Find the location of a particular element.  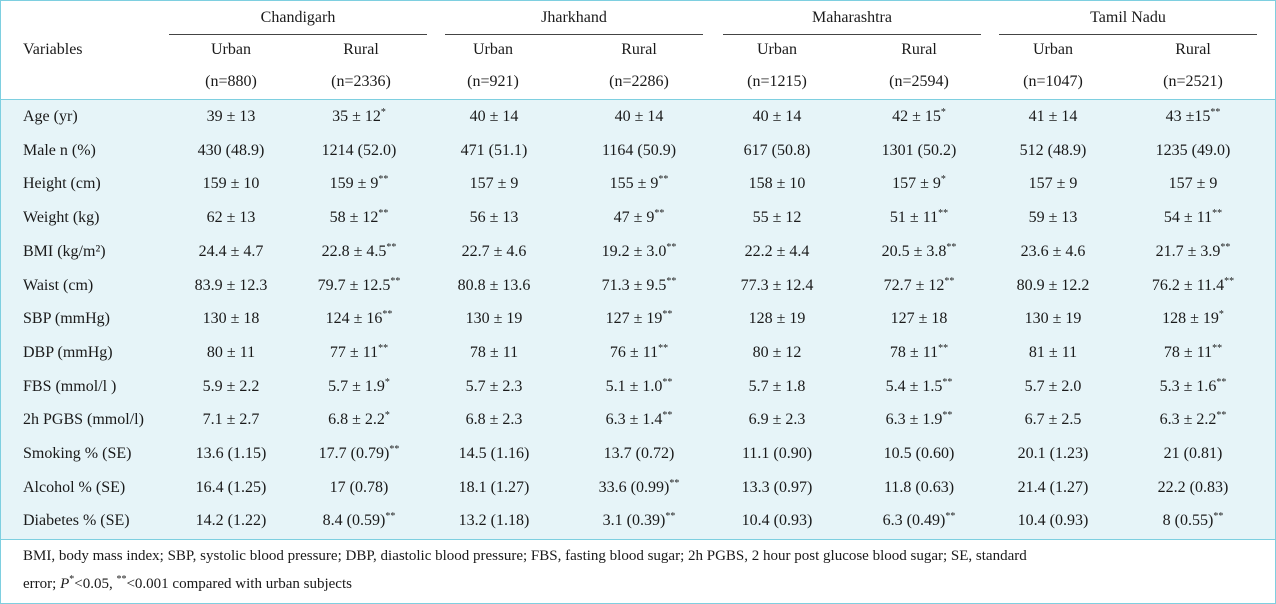

table-cell: 128 ± 19* is located at coordinates (1193, 319).